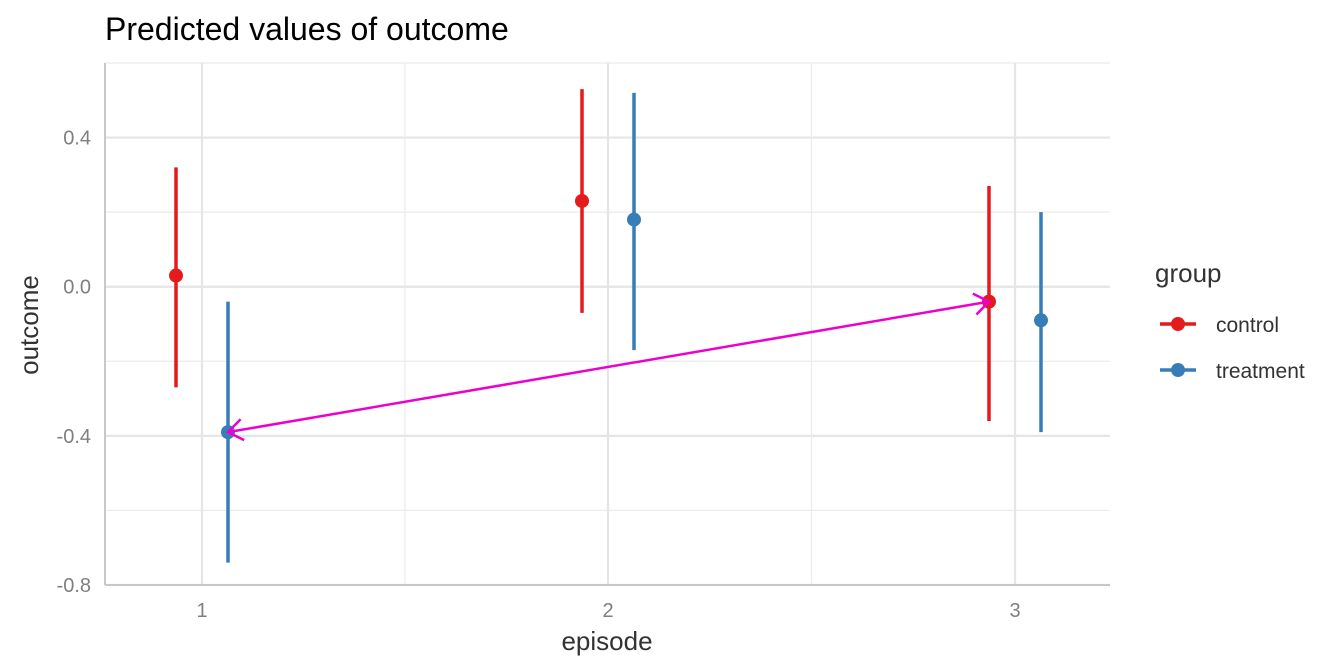  I want to click on y-axis-title: outcome, so click(29, 325).